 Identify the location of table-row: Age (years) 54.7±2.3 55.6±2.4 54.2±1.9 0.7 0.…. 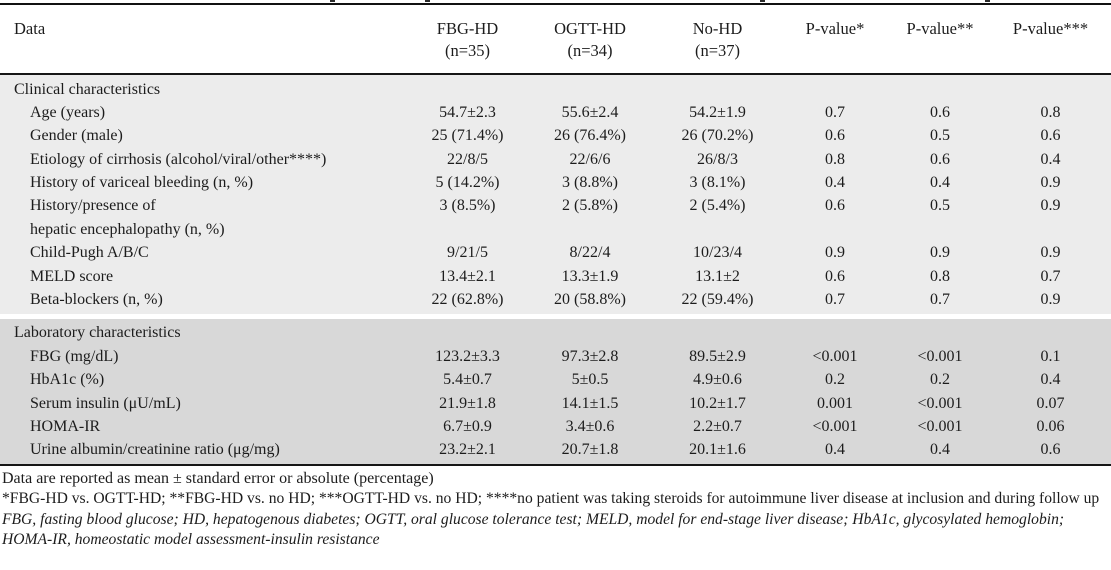
(555, 112).